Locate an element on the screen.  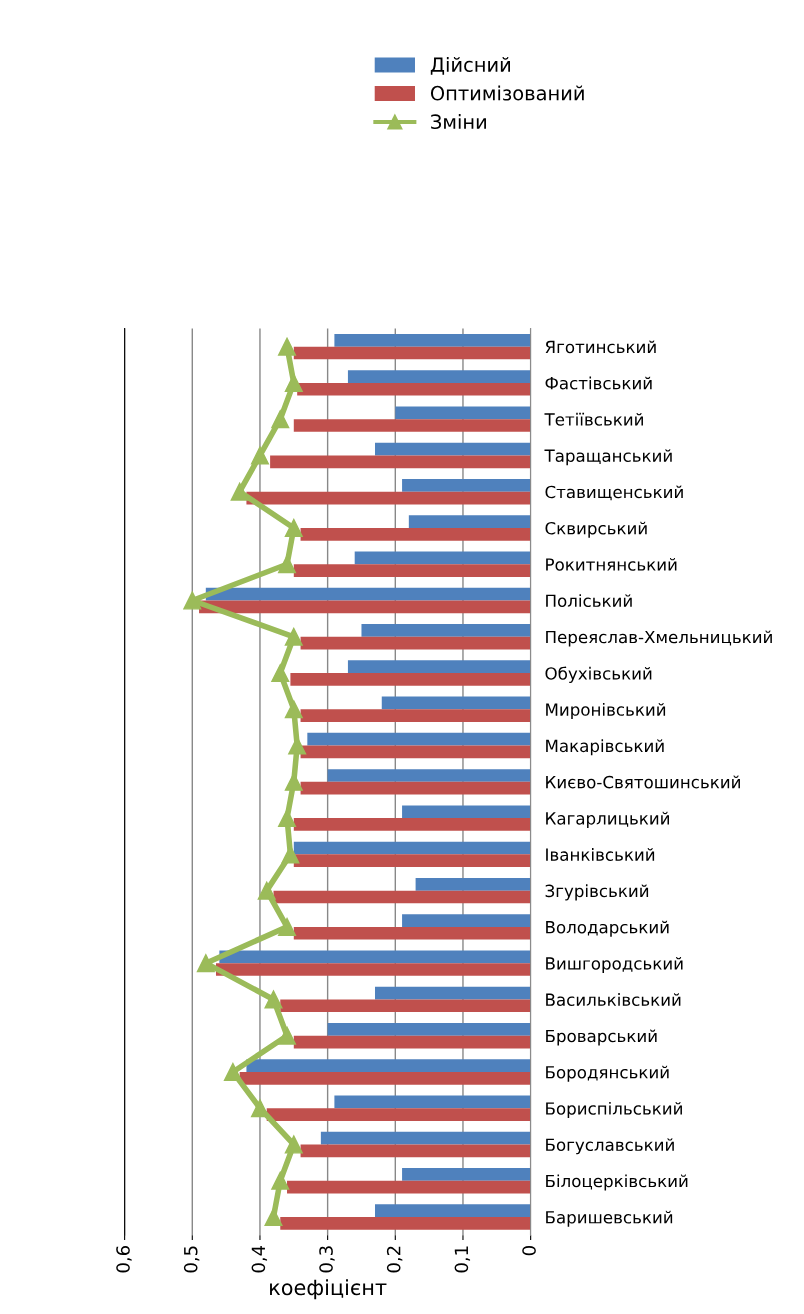
y-tick-label: Миронівський is located at coordinates (606, 711).